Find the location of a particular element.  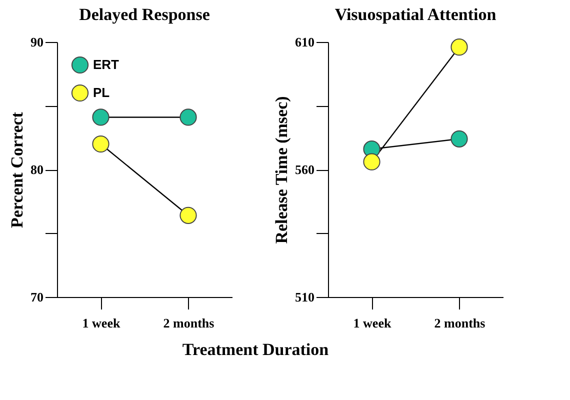

y-tick-label: 80 is located at coordinates (37, 169).